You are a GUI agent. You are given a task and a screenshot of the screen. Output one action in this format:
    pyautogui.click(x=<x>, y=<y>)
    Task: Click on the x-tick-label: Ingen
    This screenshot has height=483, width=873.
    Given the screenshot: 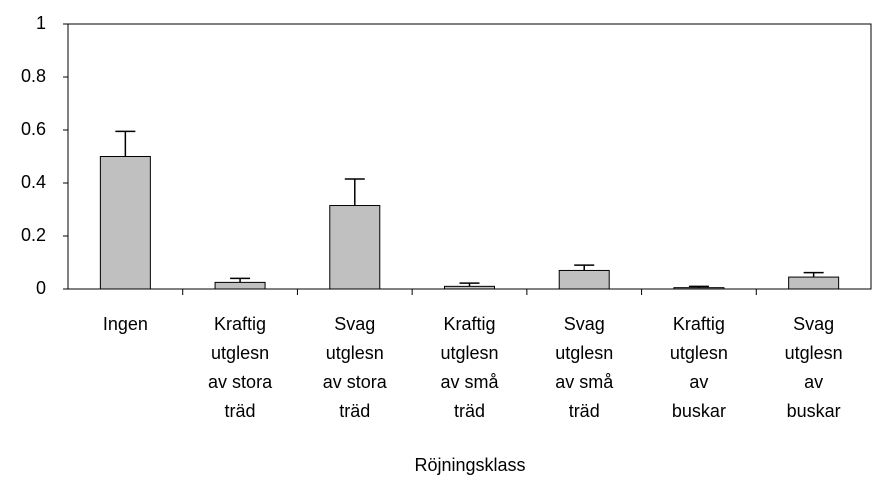 What is the action you would take?
    pyautogui.click(x=125, y=324)
    